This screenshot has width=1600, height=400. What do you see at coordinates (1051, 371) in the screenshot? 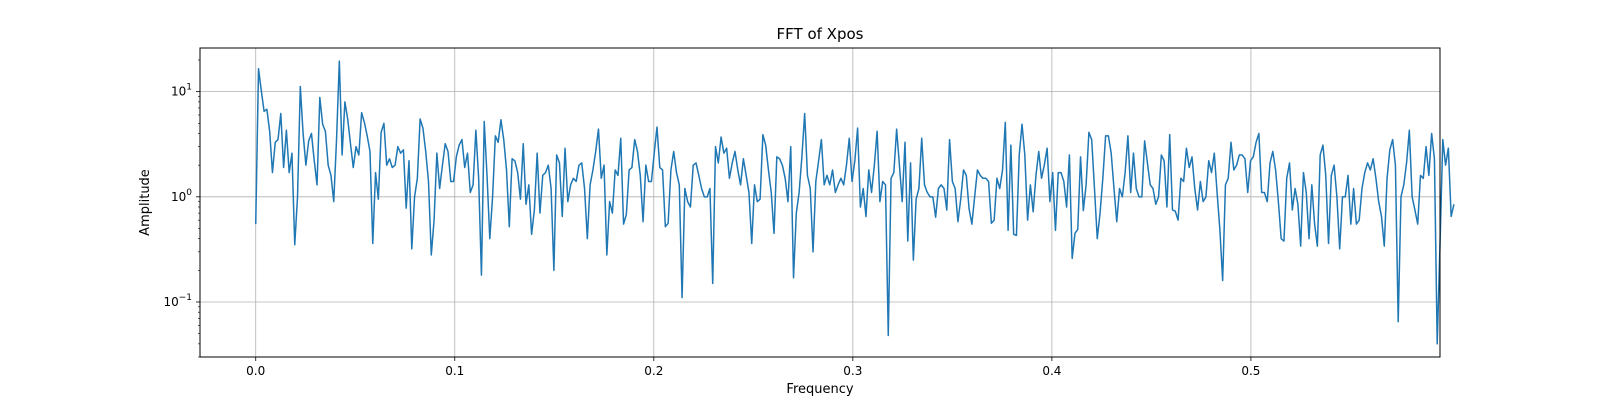
I see `x-tick-label: 0.4` at bounding box center [1051, 371].